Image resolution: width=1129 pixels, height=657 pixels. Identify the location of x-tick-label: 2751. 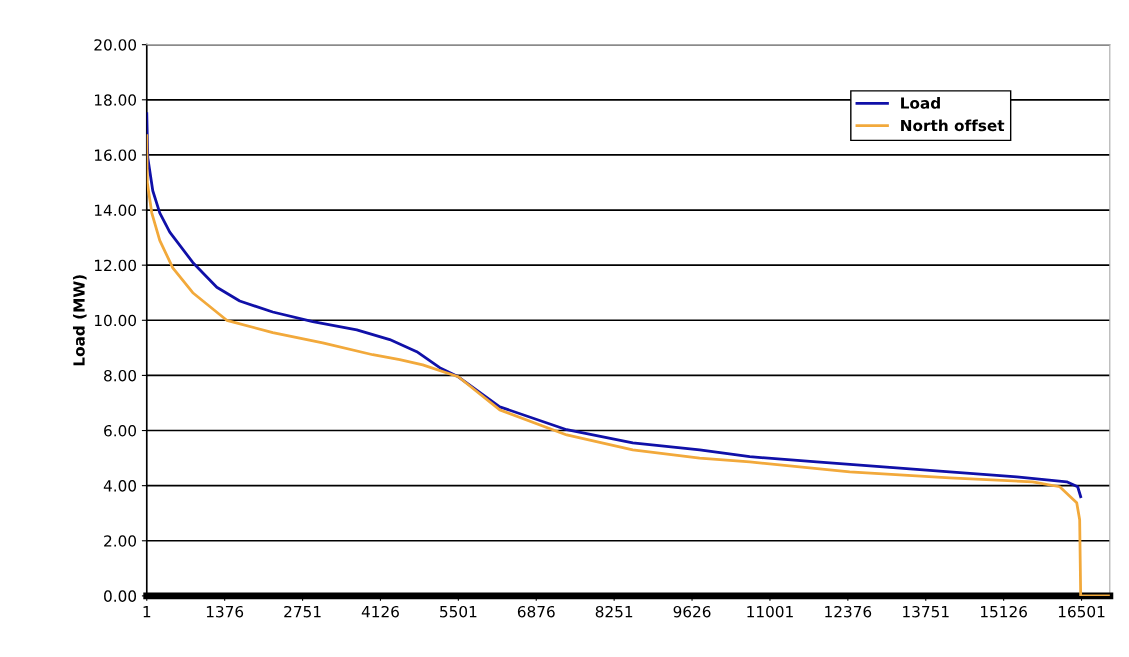
(302, 611).